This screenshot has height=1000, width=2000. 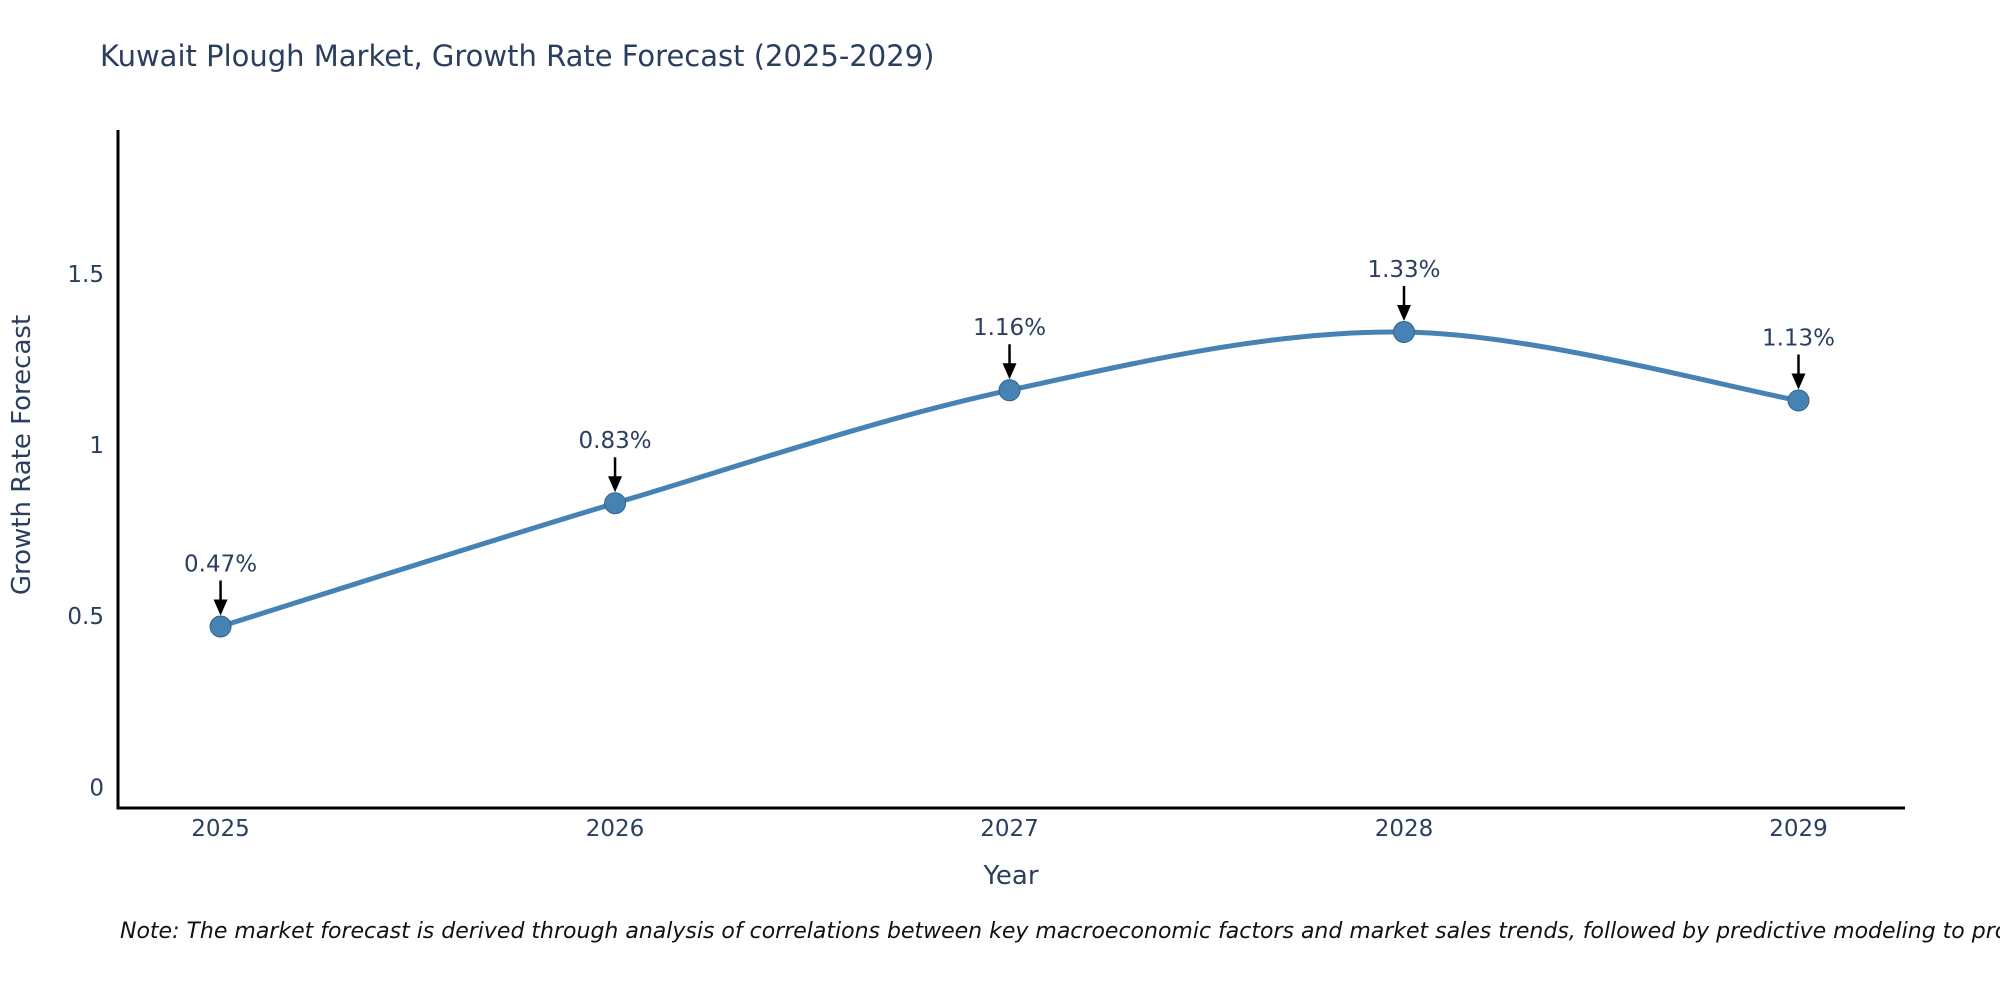 What do you see at coordinates (1009, 328) in the screenshot?
I see `data-point-label: 1.16%` at bounding box center [1009, 328].